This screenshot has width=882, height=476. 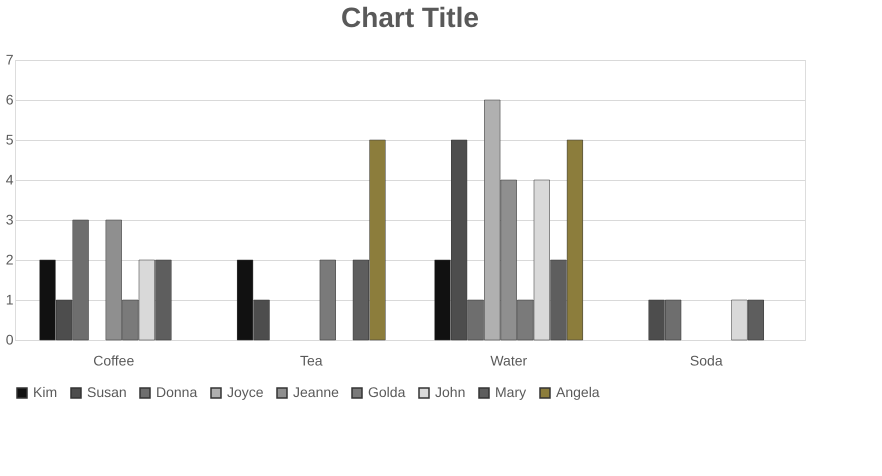 What do you see at coordinates (10, 340) in the screenshot?
I see `y-tick-label: 0` at bounding box center [10, 340].